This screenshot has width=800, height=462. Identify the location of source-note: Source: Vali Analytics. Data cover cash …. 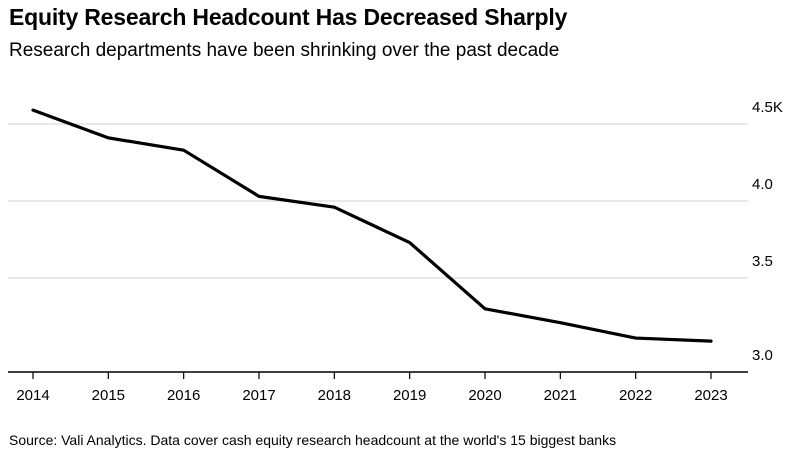
(313, 440).